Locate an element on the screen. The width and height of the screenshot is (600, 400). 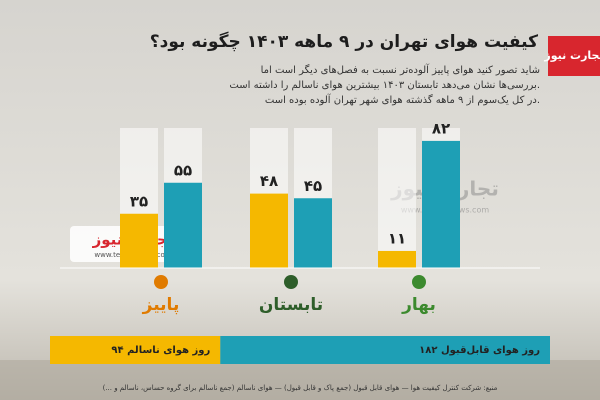
summary-label: ۹۴ روز هوای ناسالم is located at coordinates (160, 350).